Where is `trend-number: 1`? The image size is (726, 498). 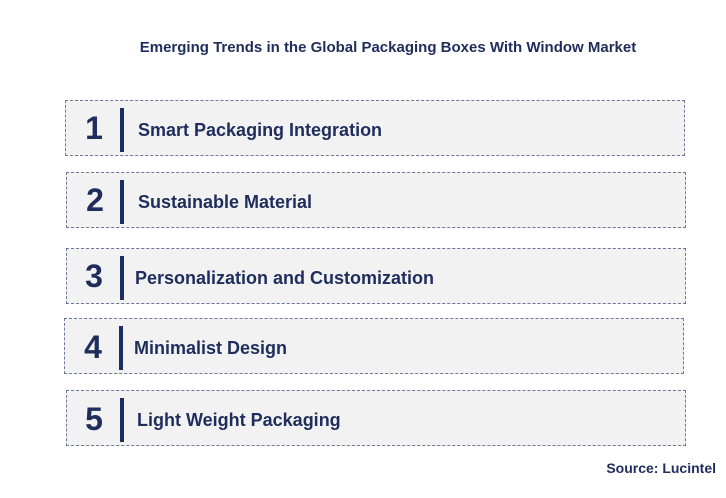
trend-number: 1 is located at coordinates (94, 128).